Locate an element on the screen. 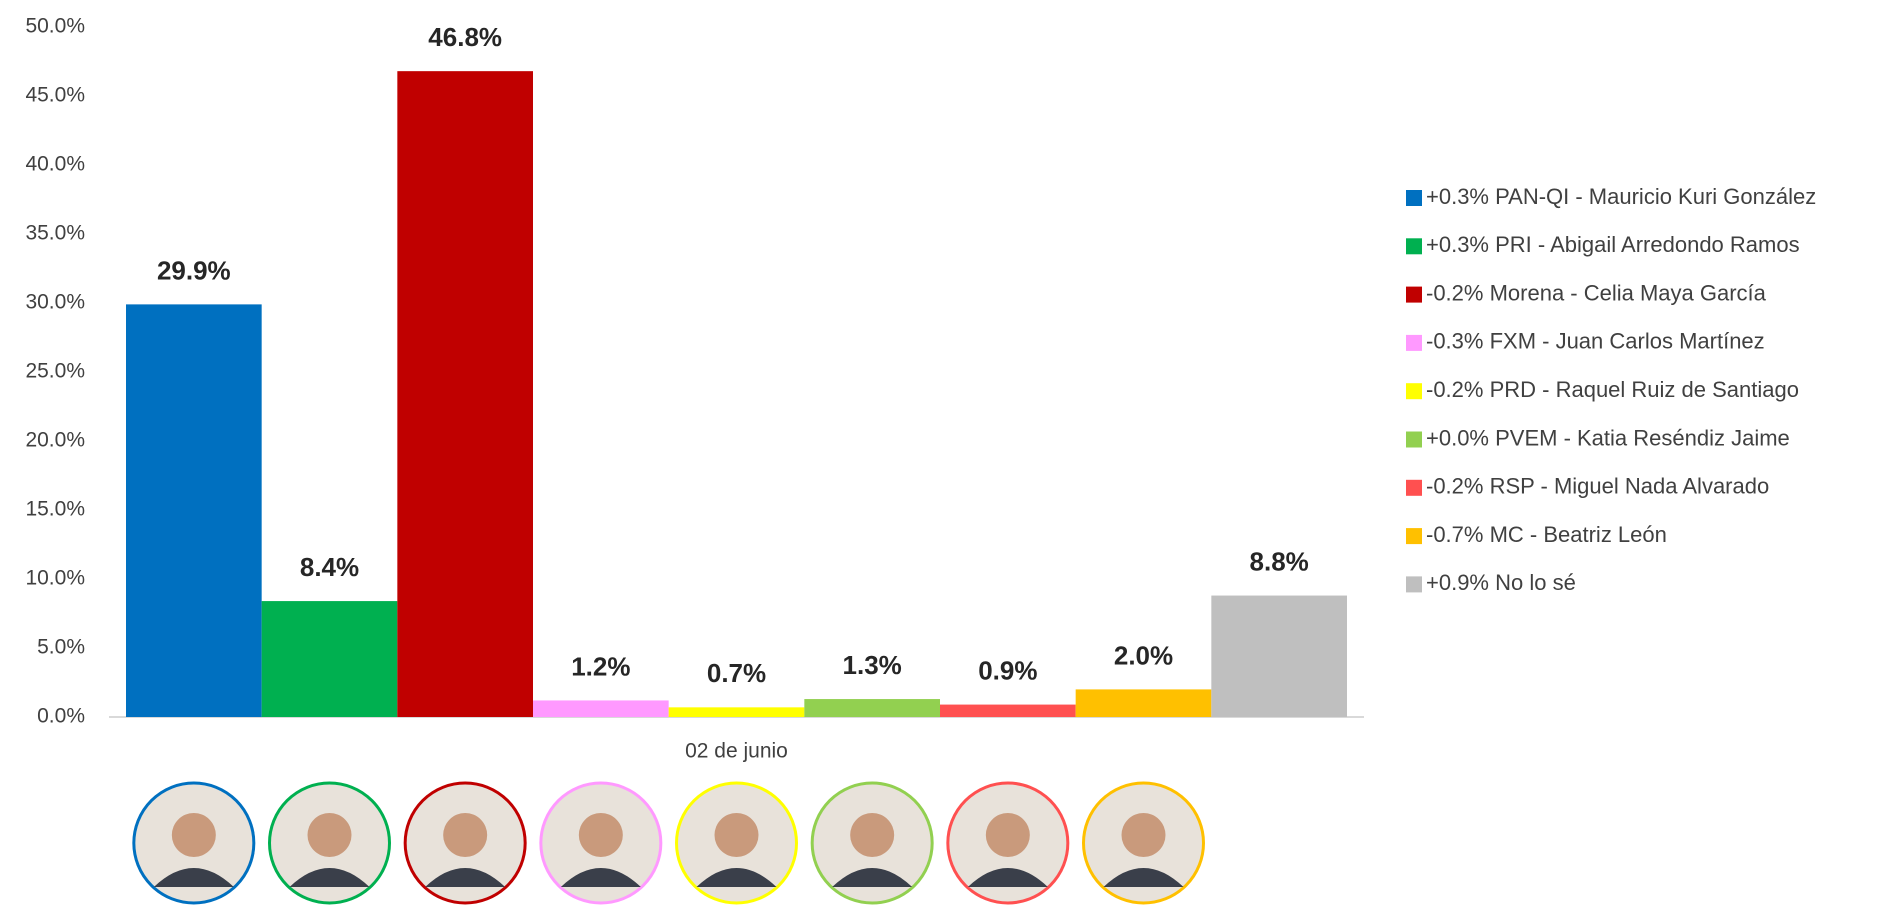 The image size is (1901, 905). value-label: 46.8% is located at coordinates (465, 37).